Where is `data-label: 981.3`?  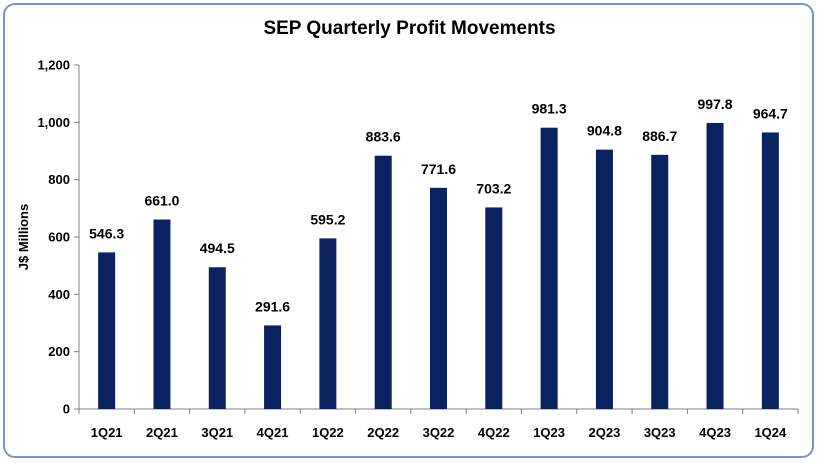
data-label: 981.3 is located at coordinates (549, 109).